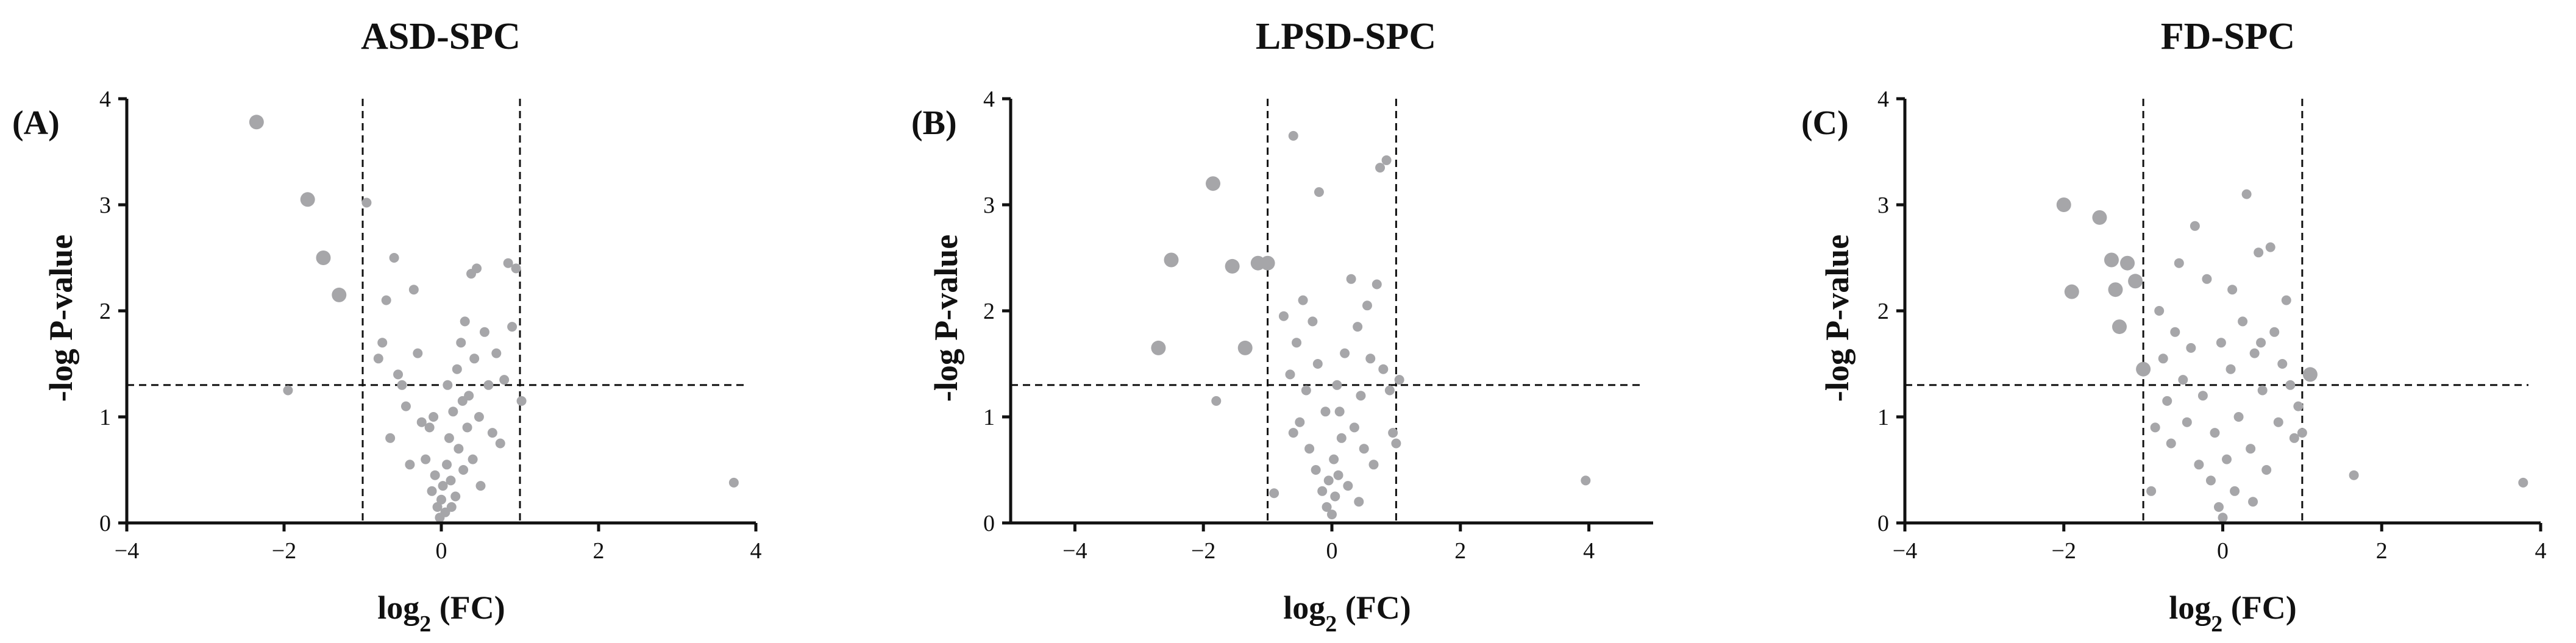  What do you see at coordinates (989, 523) in the screenshot?
I see `panel-b-y-tick-label: 0` at bounding box center [989, 523].